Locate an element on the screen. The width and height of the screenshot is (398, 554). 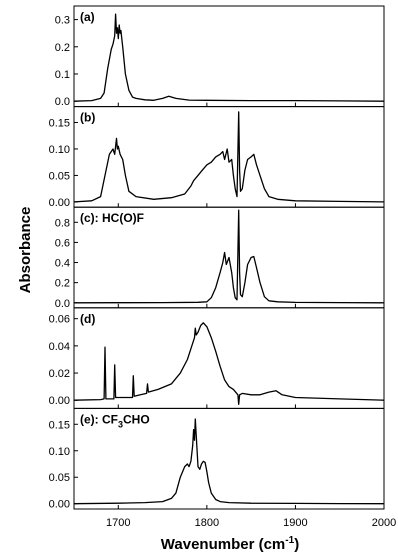
y-axis-label: Absorbance is located at coordinates (25, 250).